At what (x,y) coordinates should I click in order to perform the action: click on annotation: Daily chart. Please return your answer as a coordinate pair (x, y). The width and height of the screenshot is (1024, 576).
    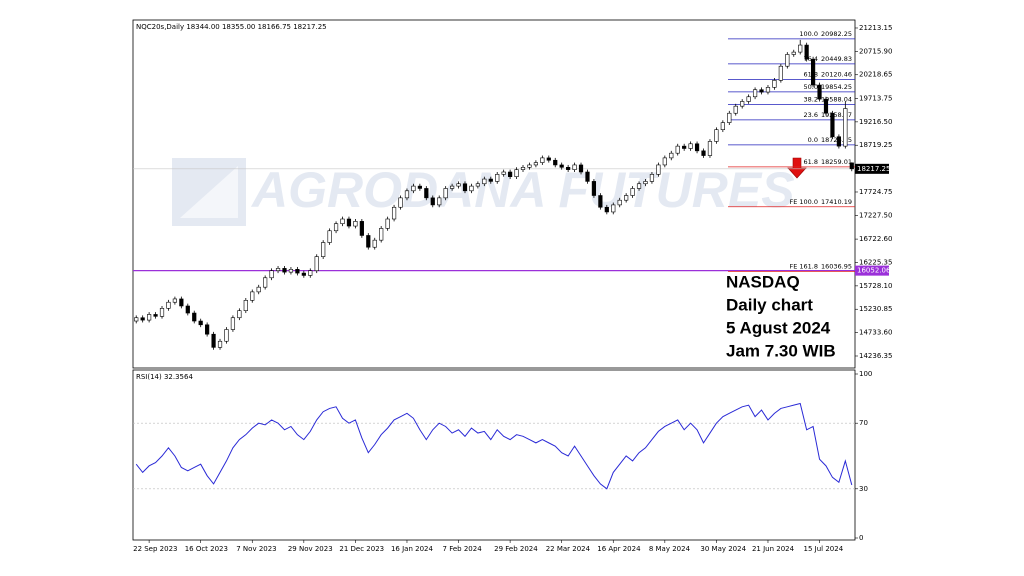
    Looking at the image, I should click on (769, 304).